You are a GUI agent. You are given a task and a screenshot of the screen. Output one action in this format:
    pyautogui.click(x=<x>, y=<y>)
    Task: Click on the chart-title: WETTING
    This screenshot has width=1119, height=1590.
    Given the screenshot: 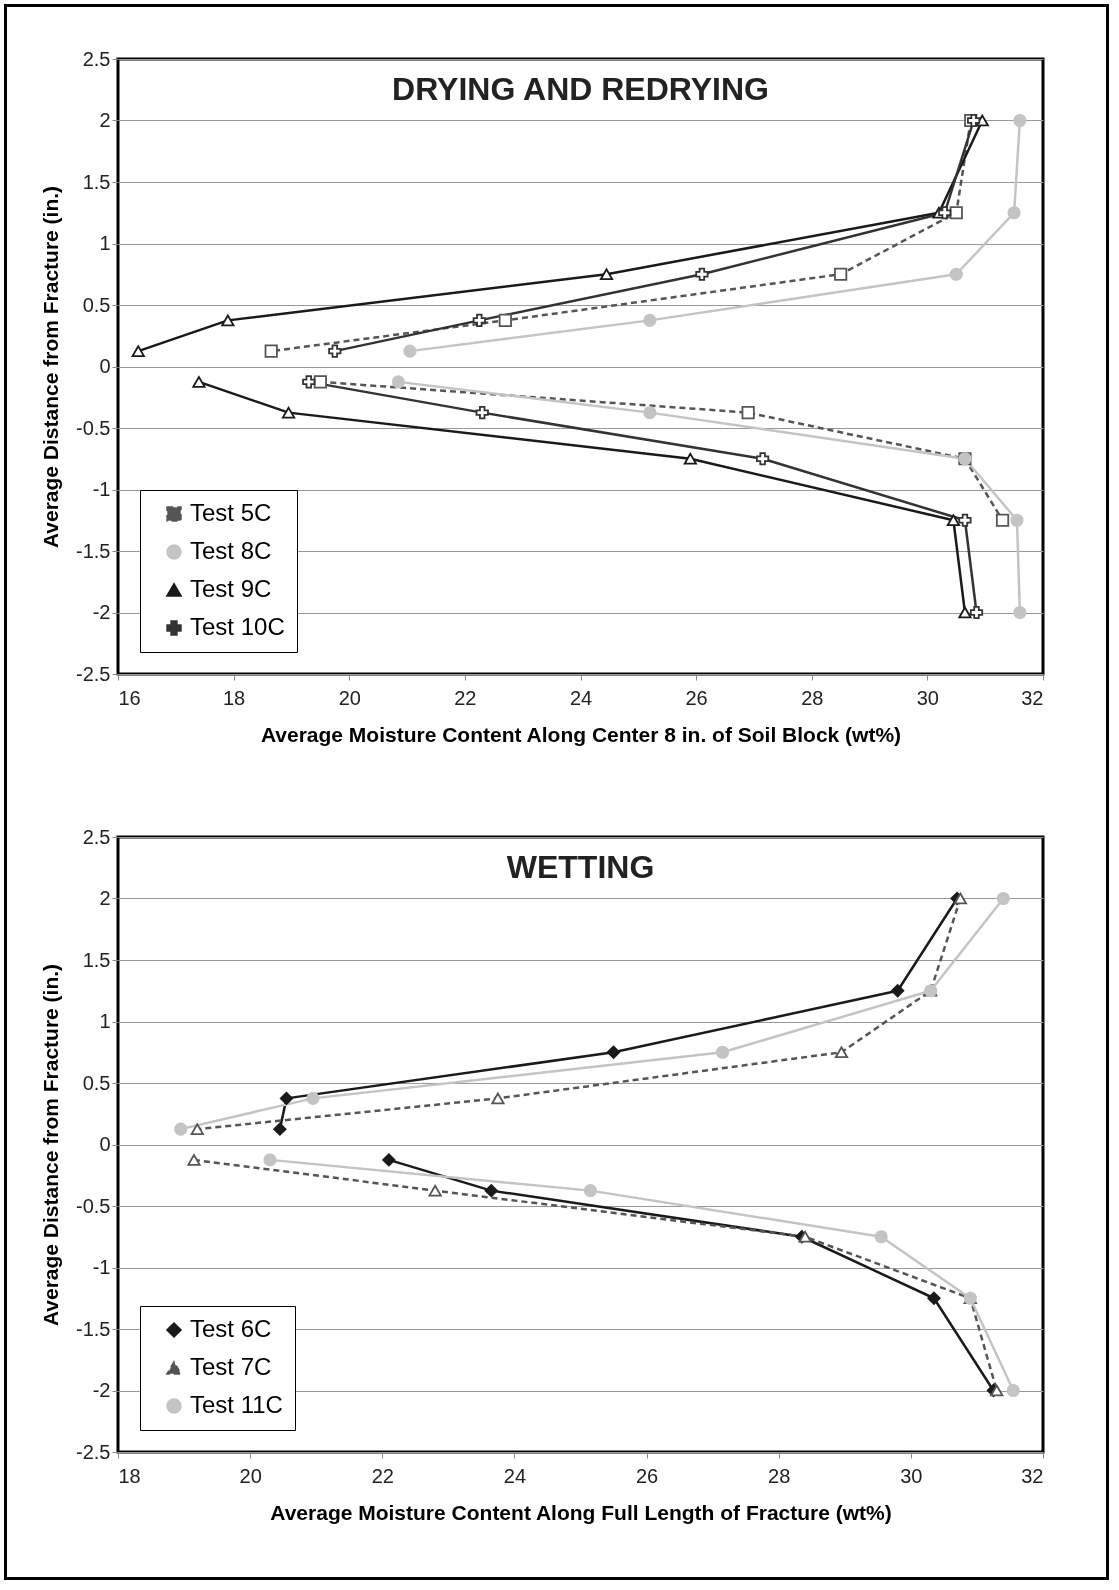 What is the action you would take?
    pyautogui.click(x=580, y=867)
    